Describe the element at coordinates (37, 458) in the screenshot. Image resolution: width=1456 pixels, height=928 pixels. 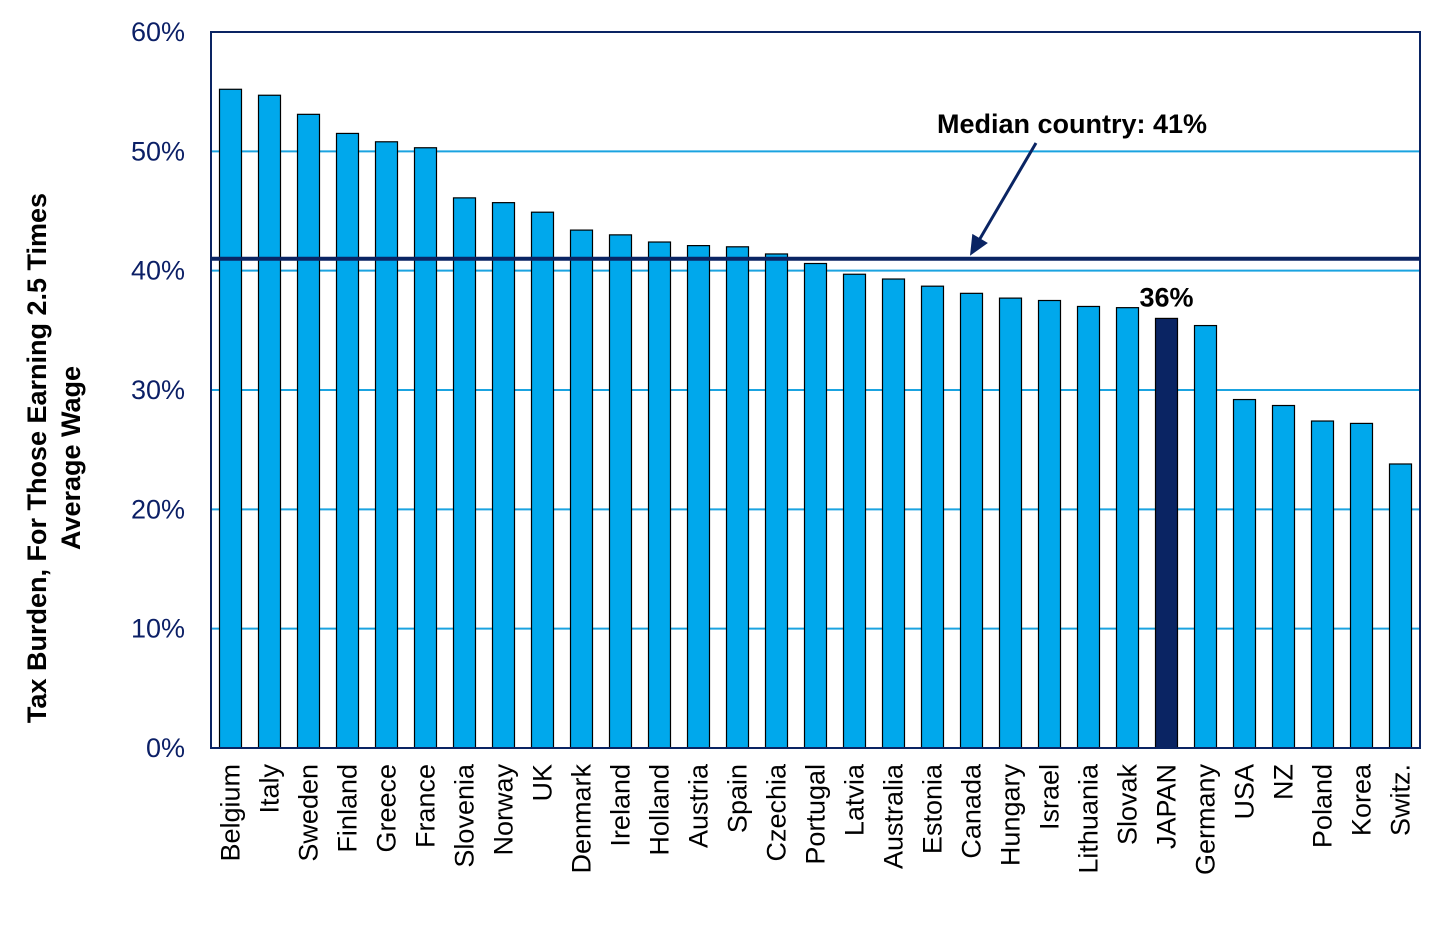
I see `y-axis-title-line-1: Tax Burden, For Those Earning 2.5 Times` at that location.